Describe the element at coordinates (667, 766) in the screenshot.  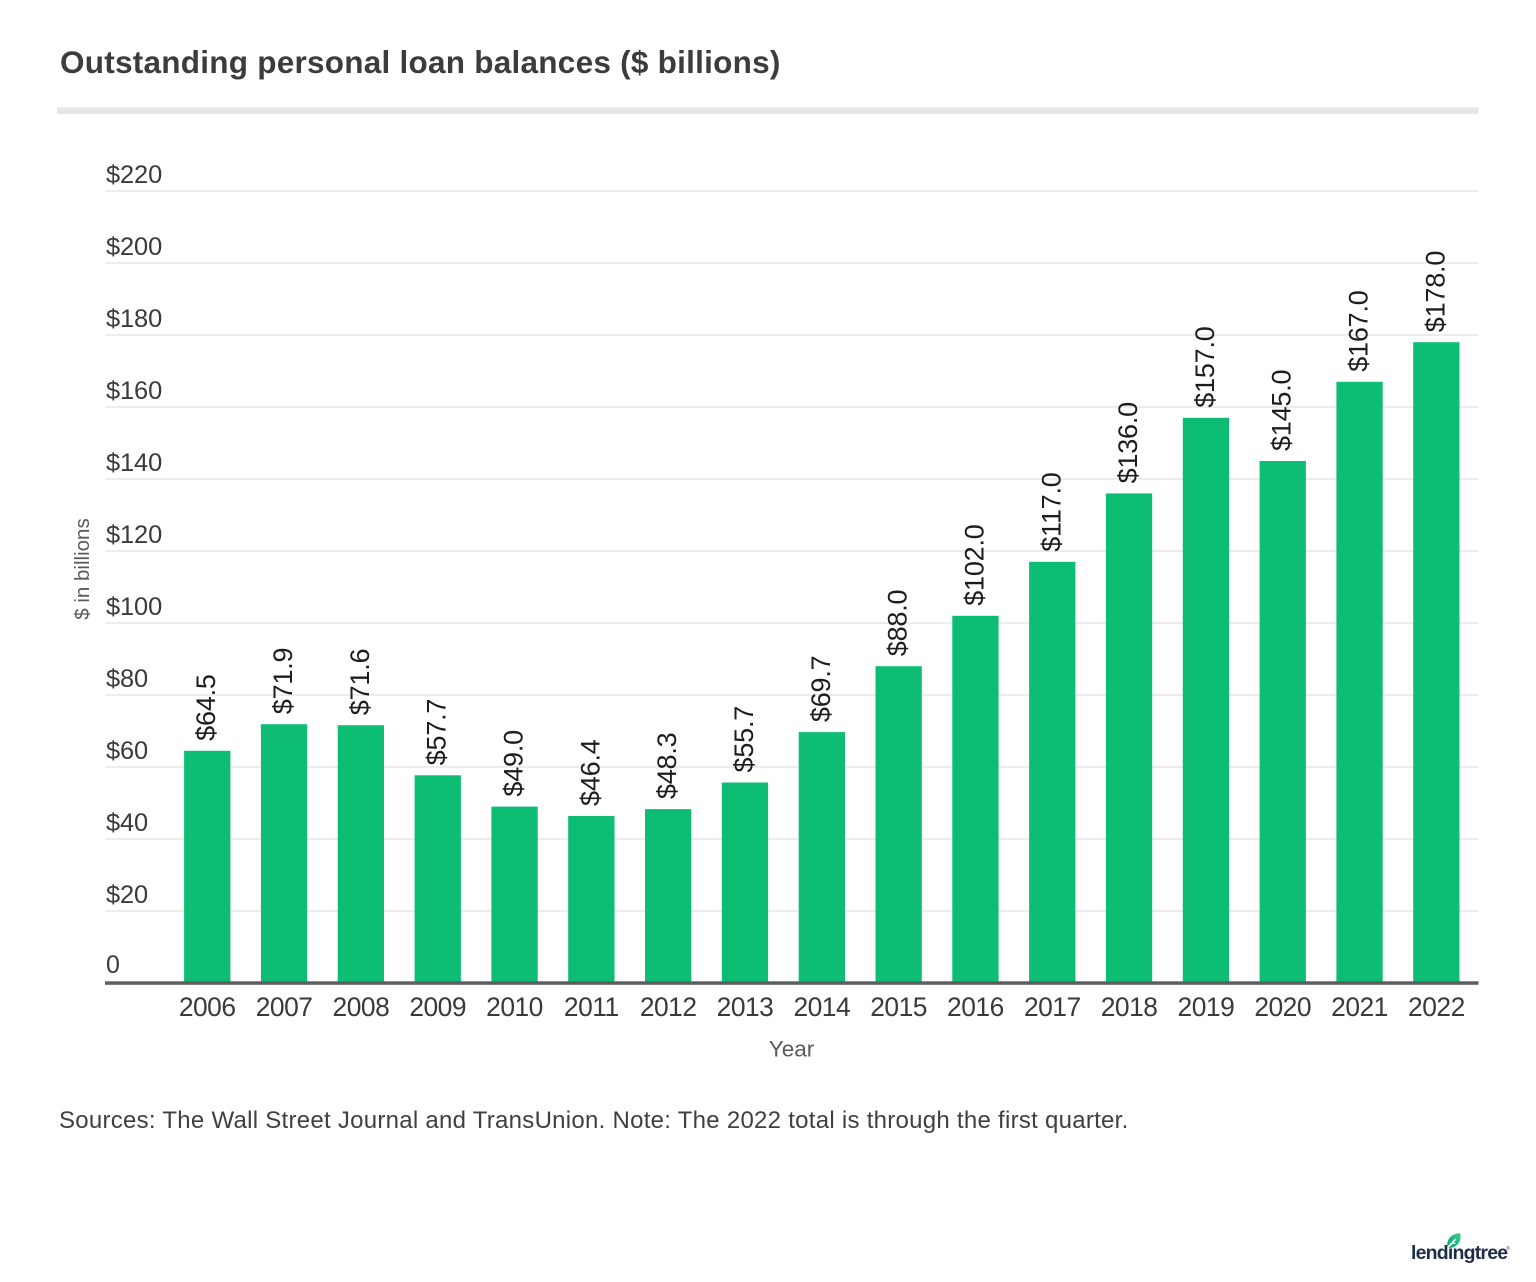
I see `svg-text: $48.3` at that location.